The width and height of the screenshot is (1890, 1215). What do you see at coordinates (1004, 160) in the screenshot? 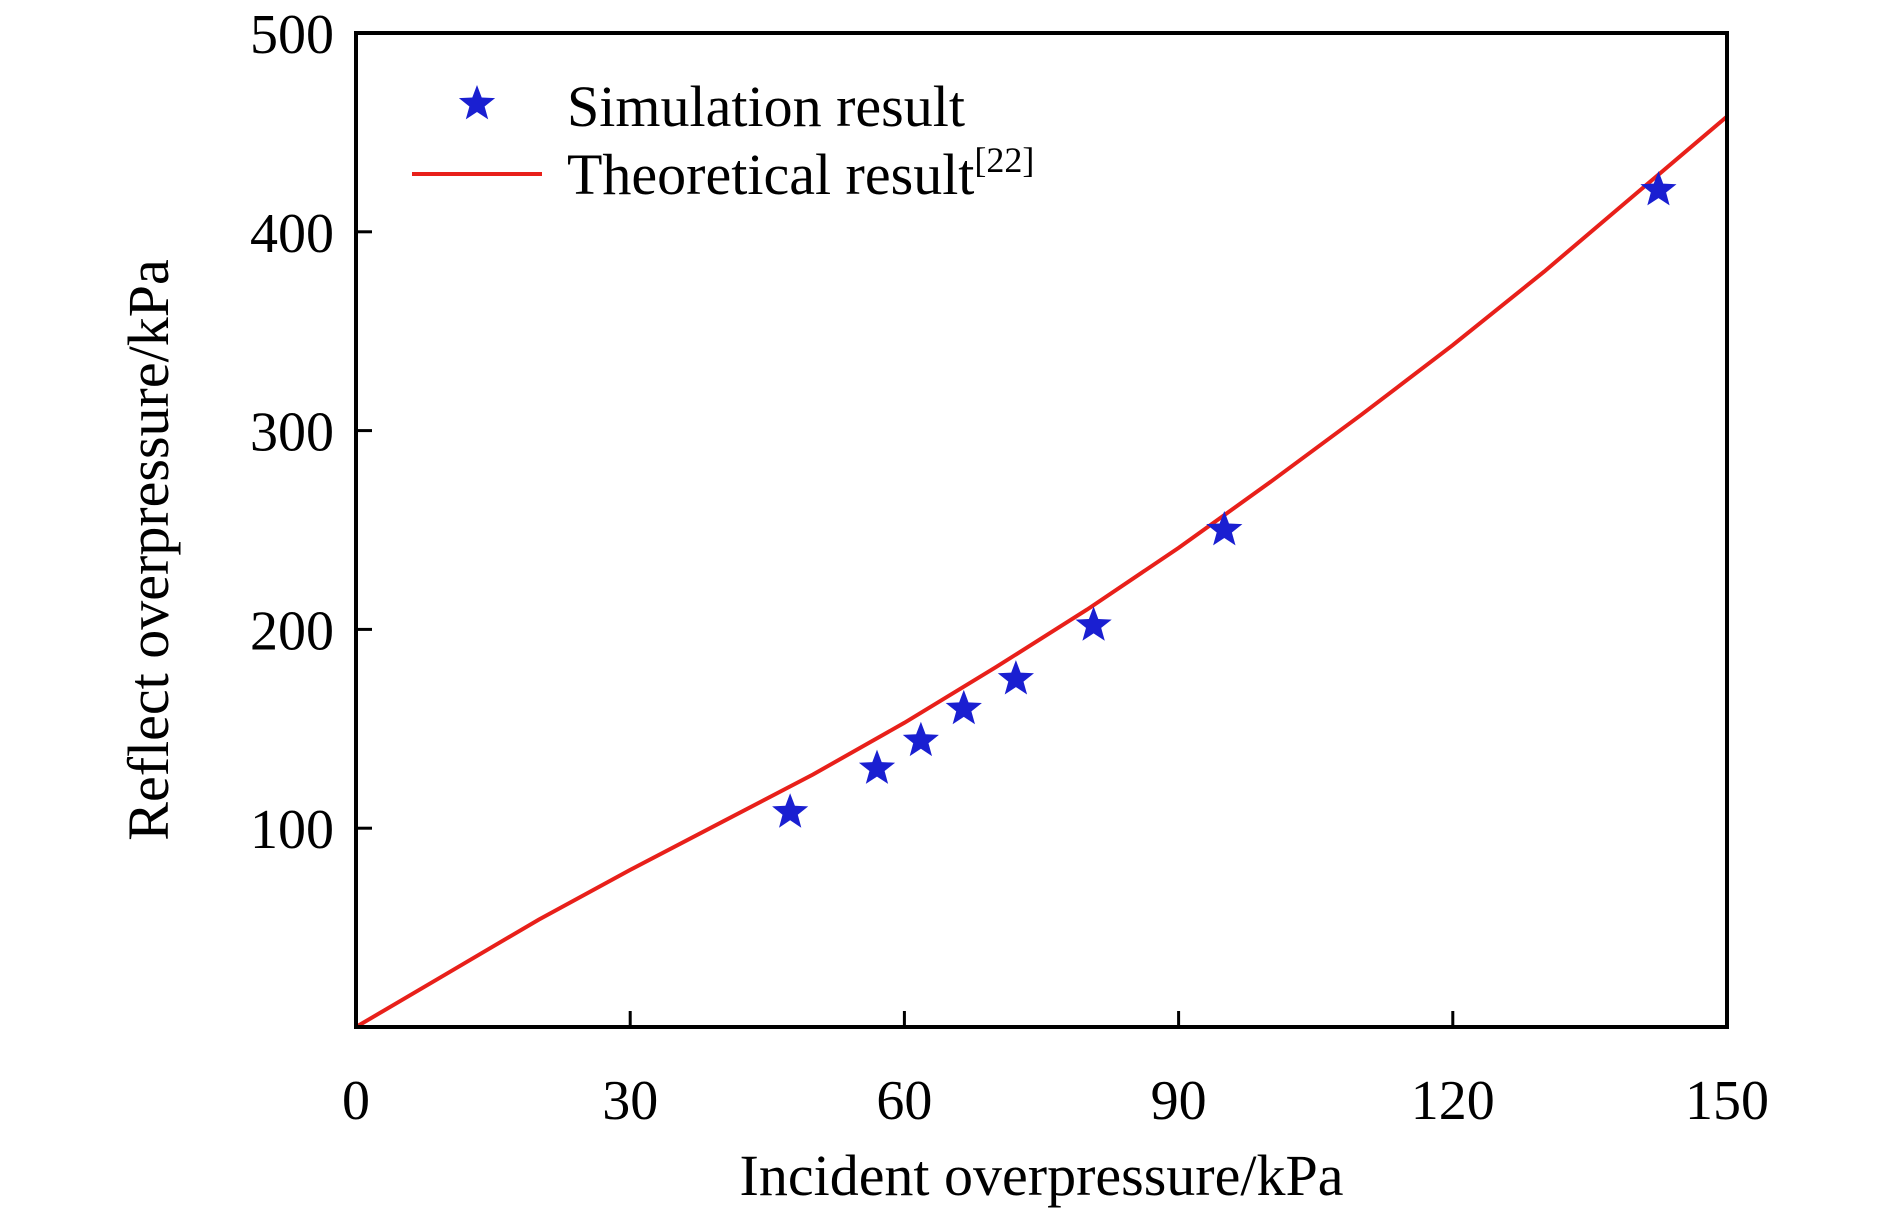
I see `legend-label-theoretical-ref: [22]` at bounding box center [1004, 160].